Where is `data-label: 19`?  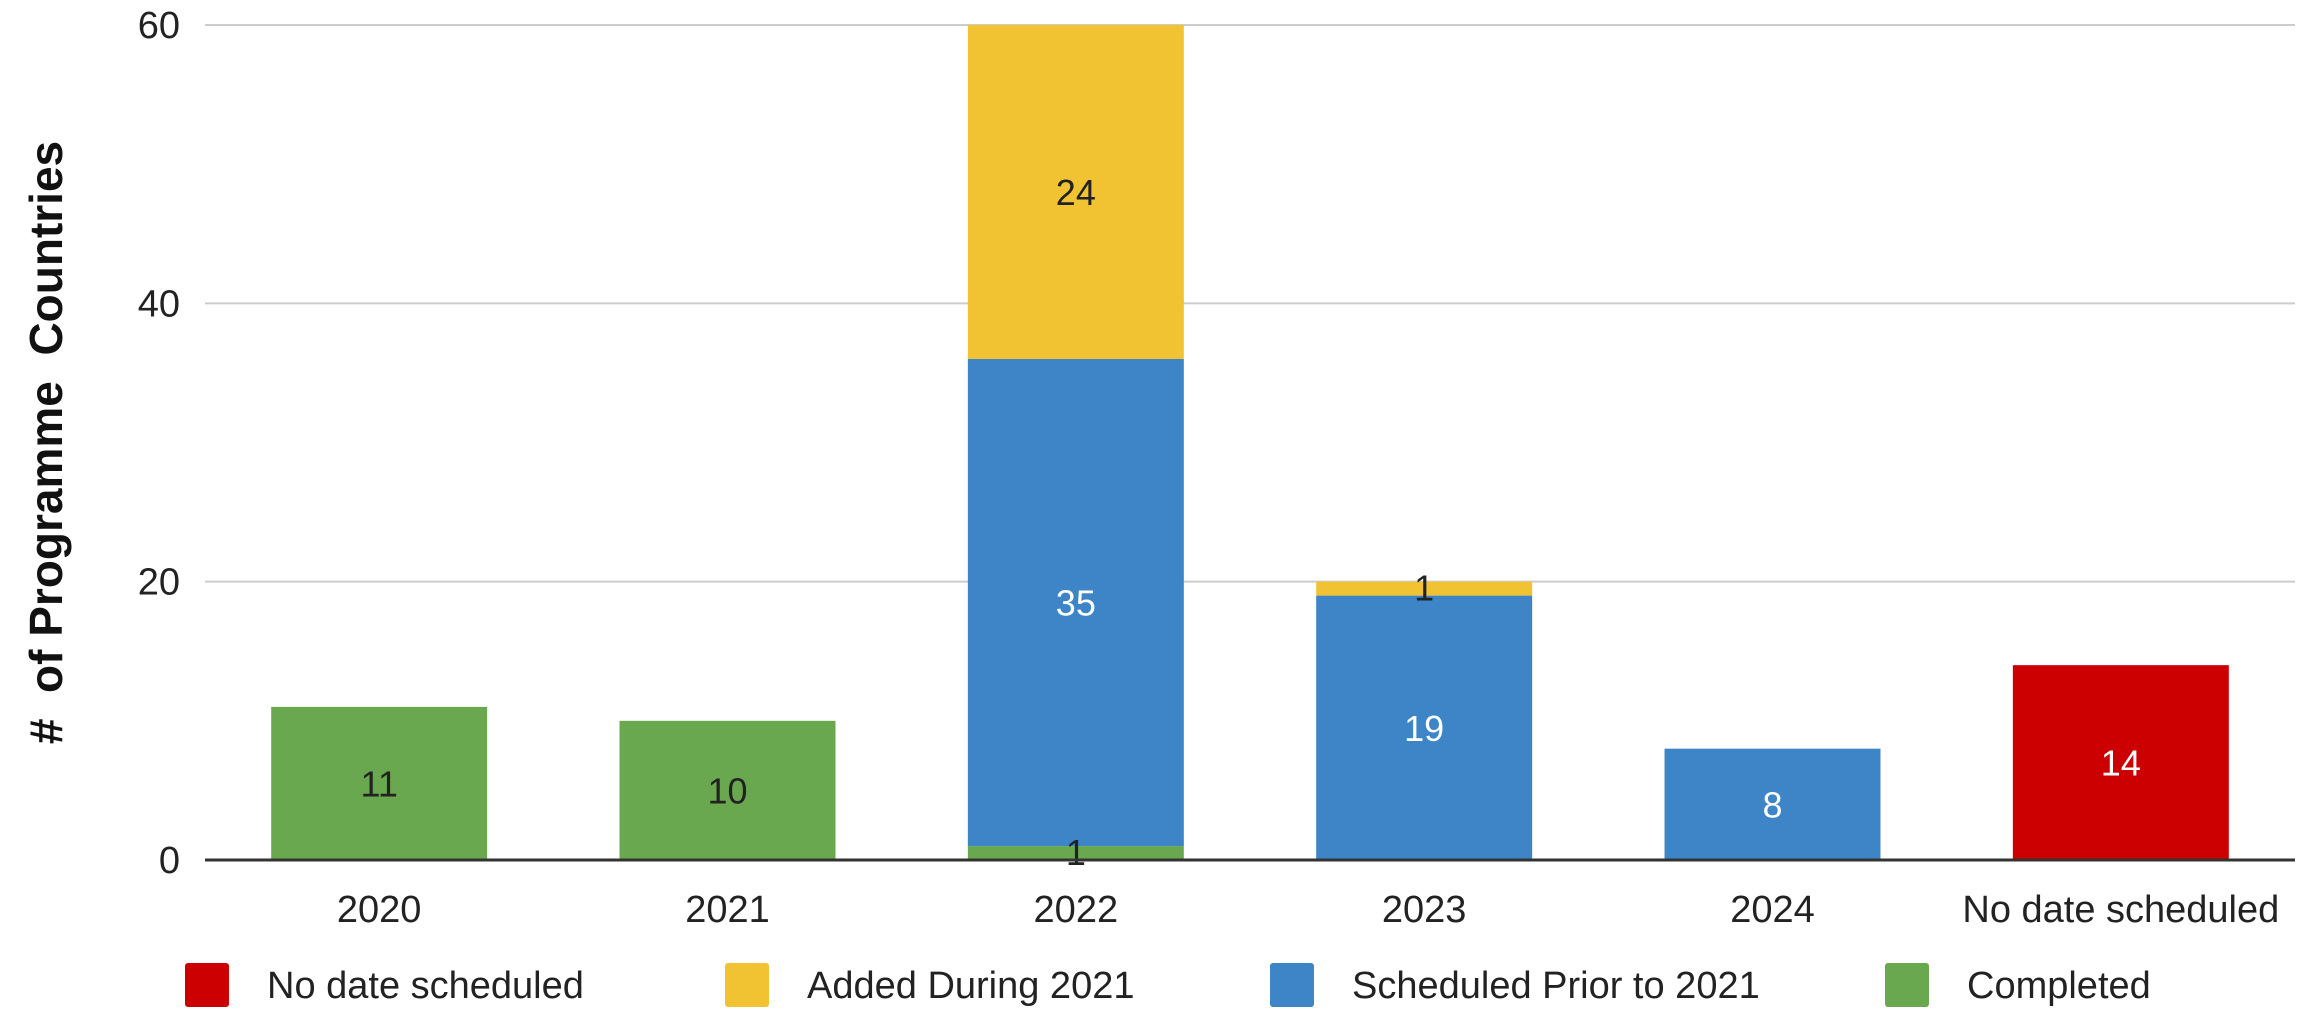 data-label: 19 is located at coordinates (1424, 728).